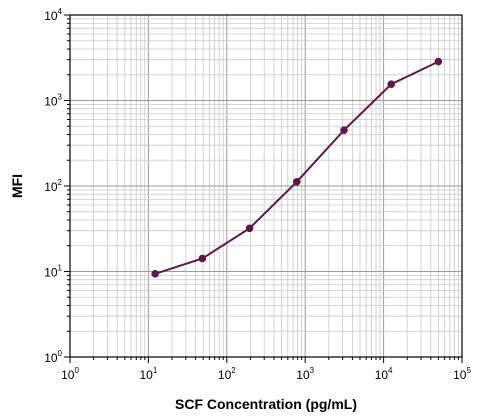 The image size is (477, 419). I want to click on x-tick-label: 10⁵, so click(462, 374).